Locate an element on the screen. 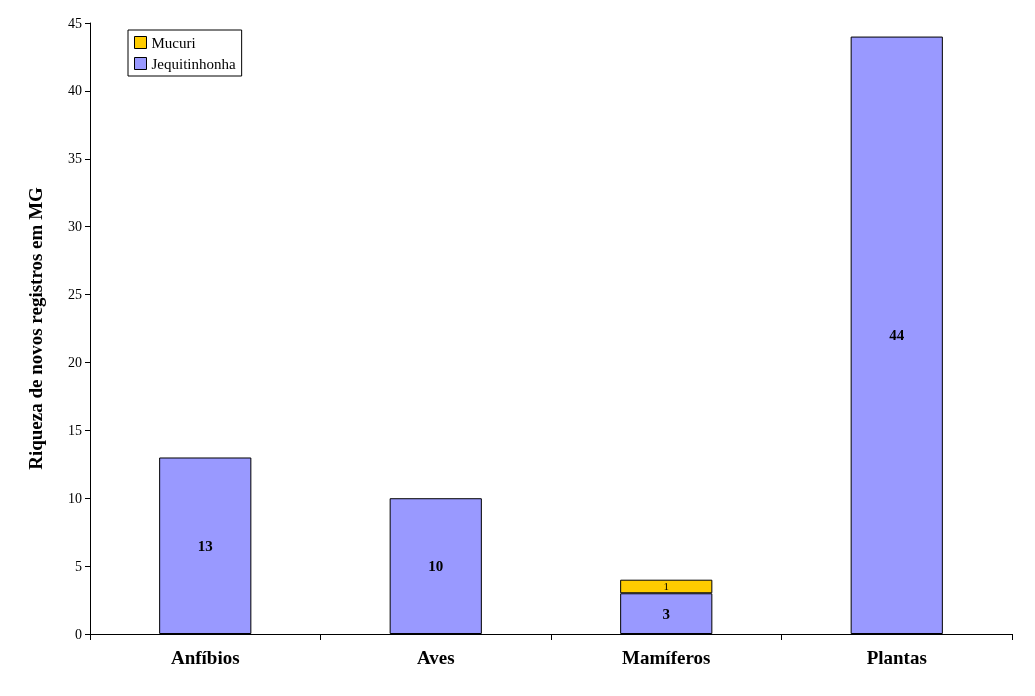  y-tick-label: 5 is located at coordinates (78, 566).